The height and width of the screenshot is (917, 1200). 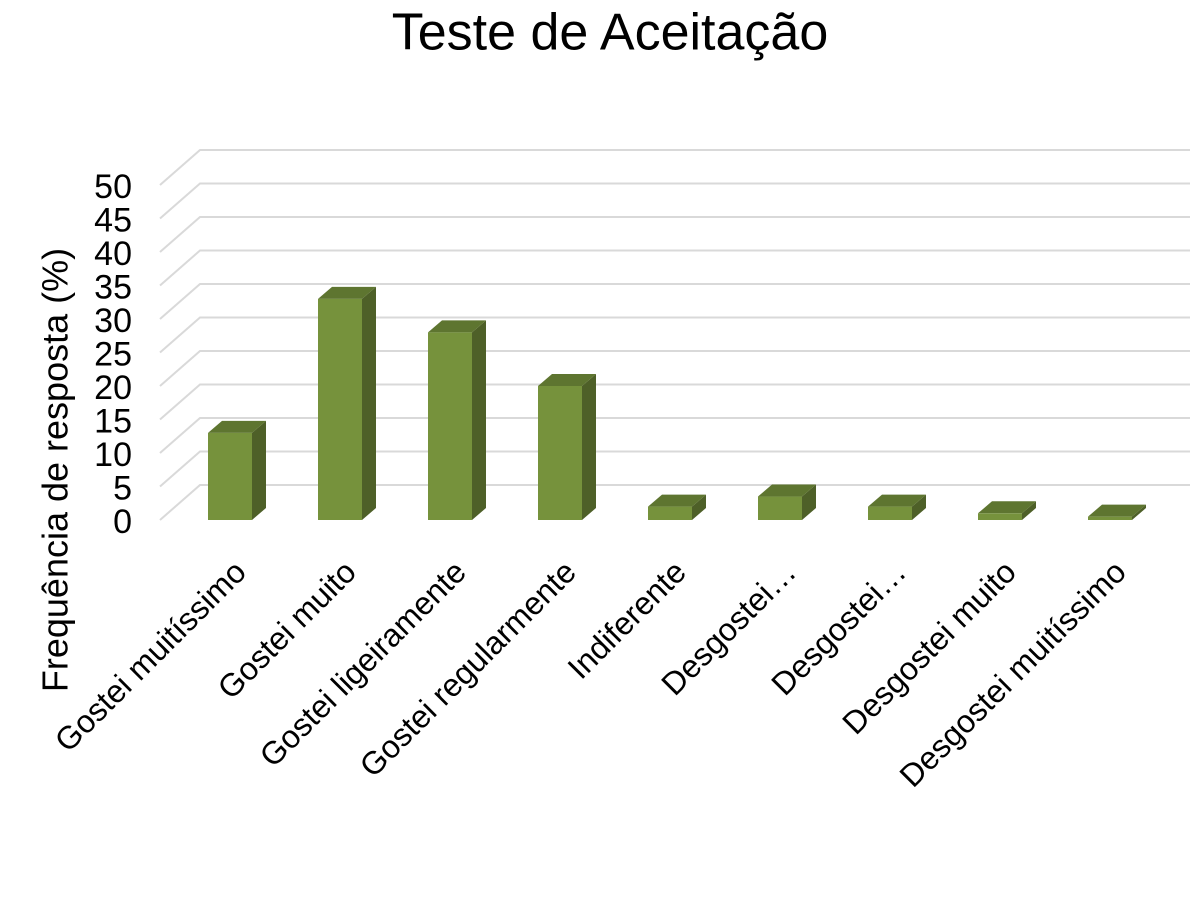 What do you see at coordinates (113, 220) in the screenshot?
I see `y-tick-label: 45` at bounding box center [113, 220].